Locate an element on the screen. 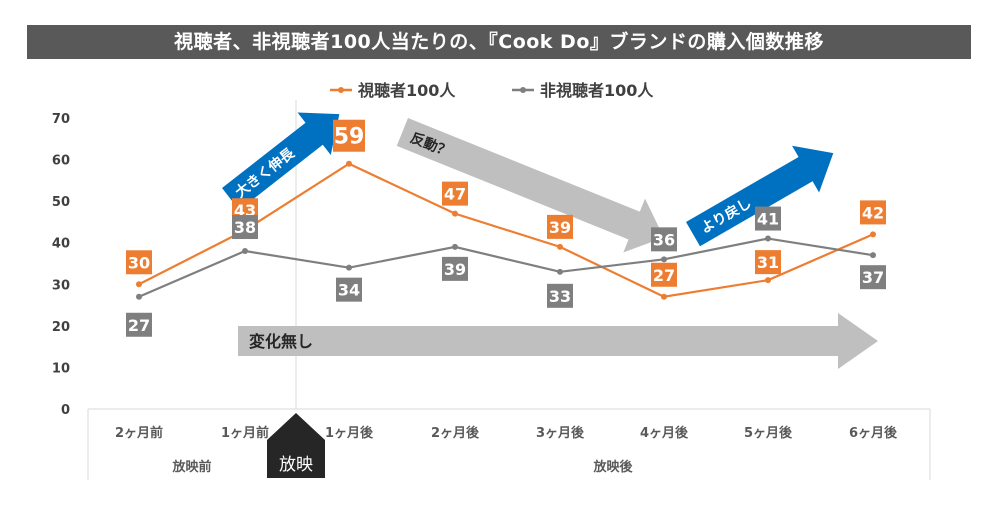  broadcast-marker: 放映 is located at coordinates (296, 445).